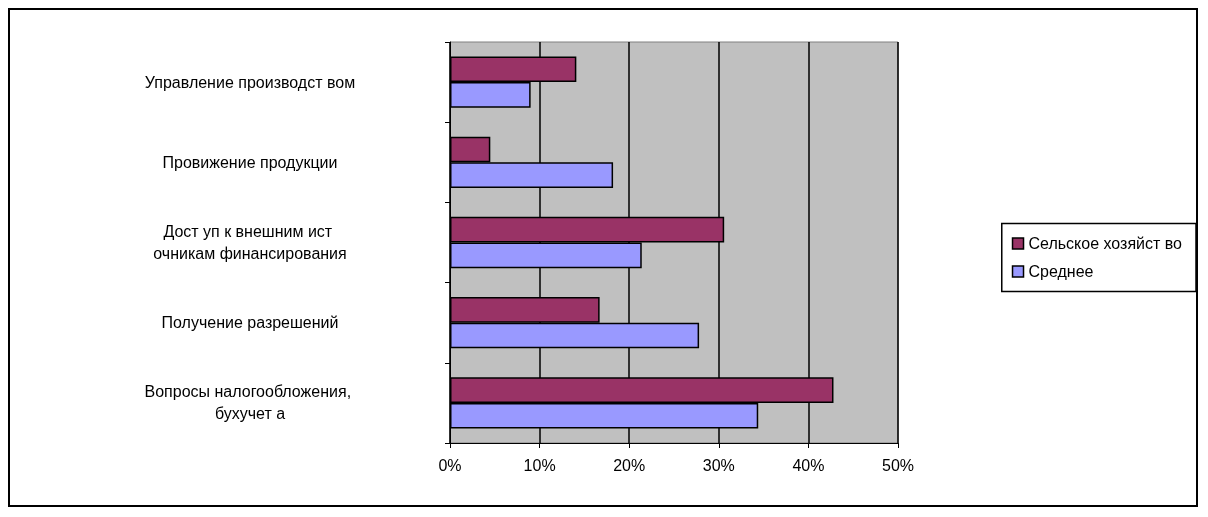 Image resolution: width=1208 pixels, height=517 pixels. Describe the element at coordinates (629, 465) in the screenshot. I see `x-tick-label: 20%` at that location.